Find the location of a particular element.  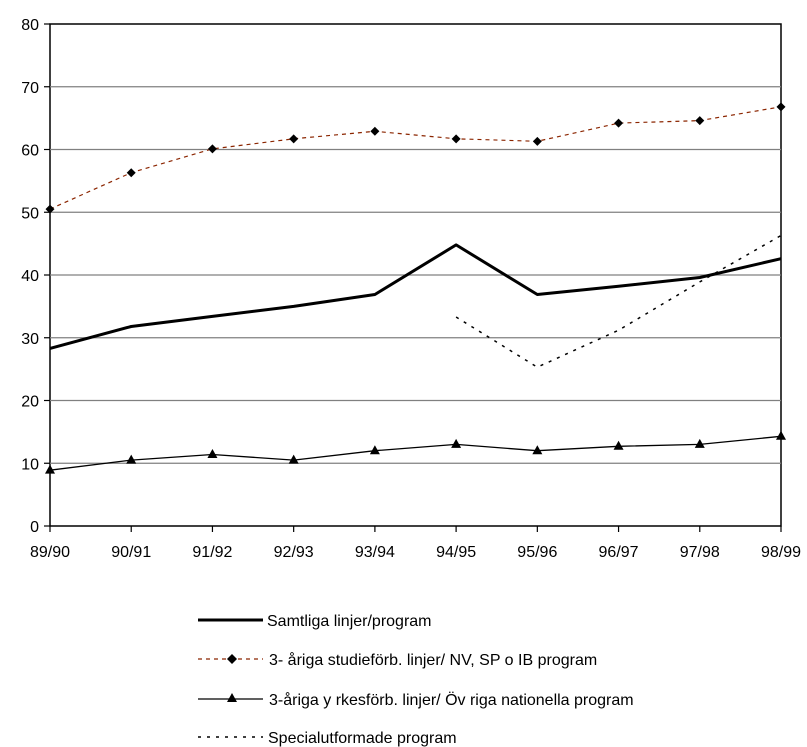

legend-label: Samtliga linjer/program is located at coordinates (349, 621).